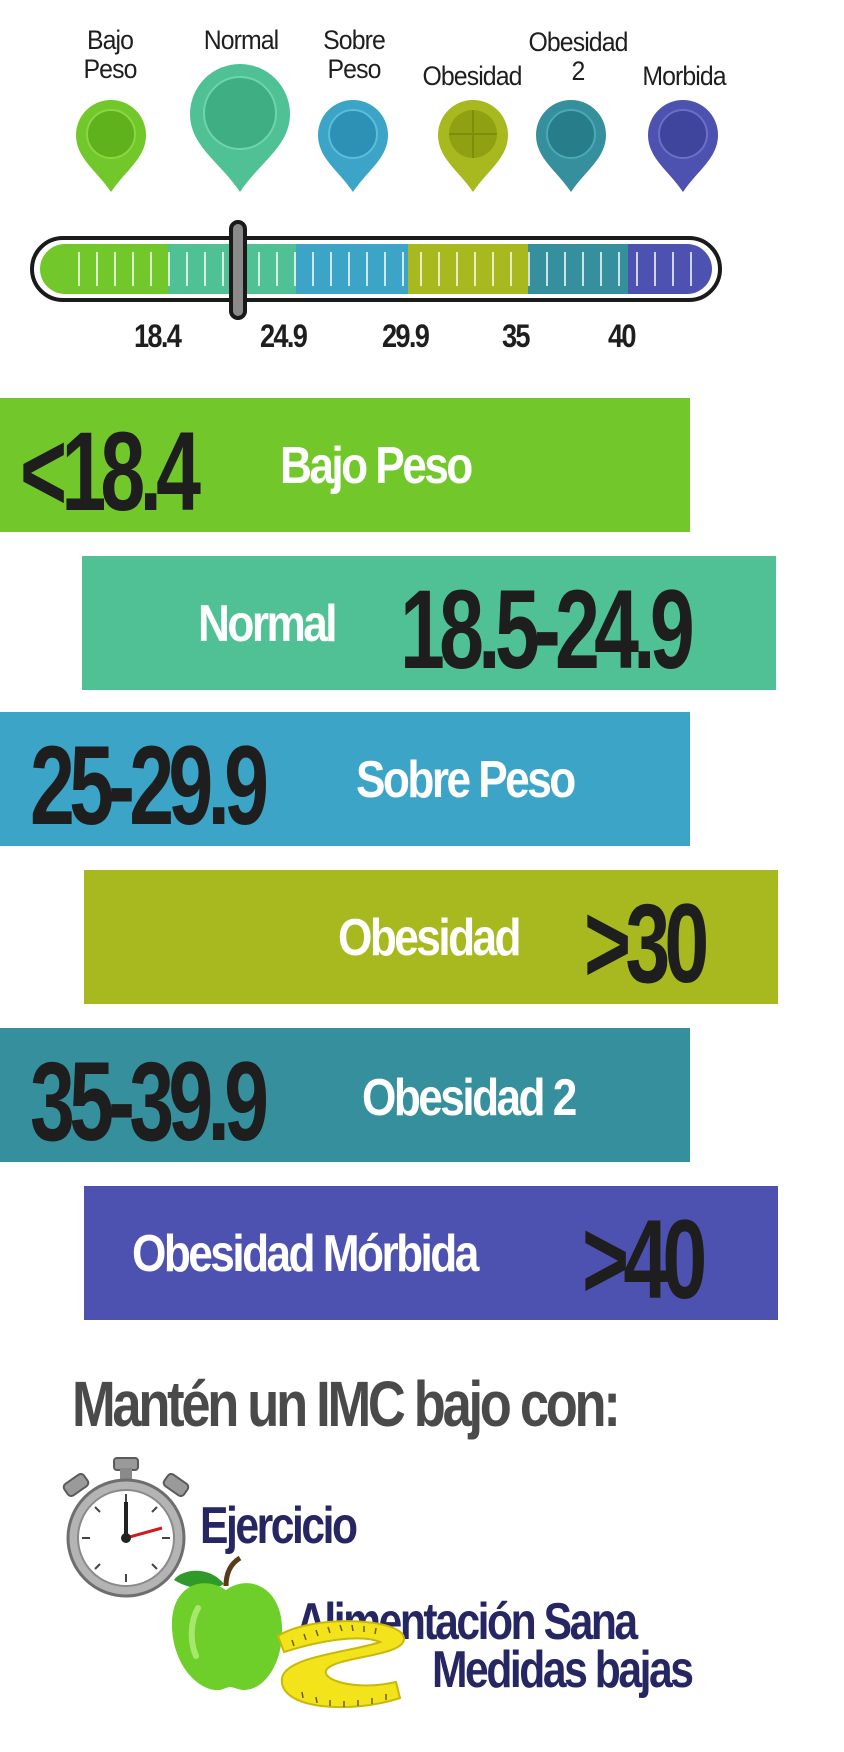 This screenshot has width=844, height=1752. Describe the element at coordinates (284, 336) in the screenshot. I see `scale-tick-label: 24.9` at that location.